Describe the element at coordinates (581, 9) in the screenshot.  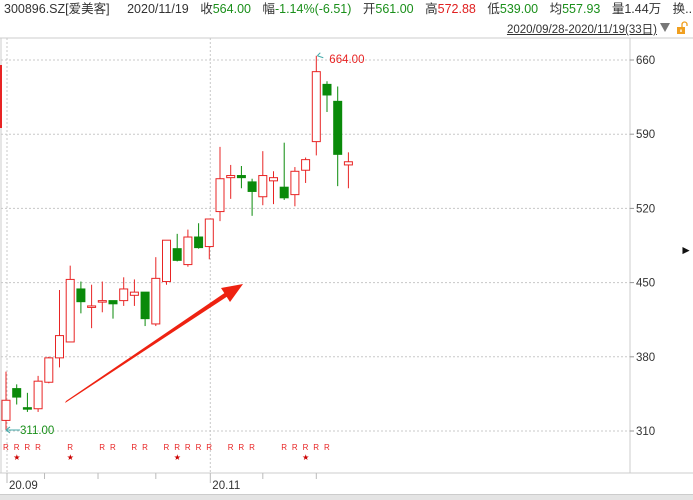
I see `avg-value: 557.93` at that location.